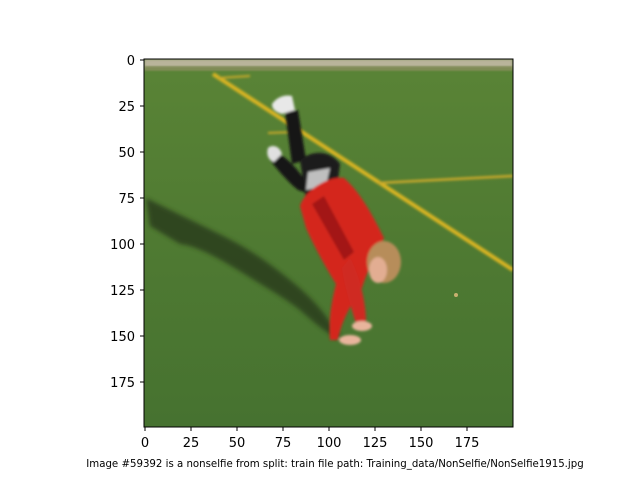  What do you see at coordinates (328, 68) in the screenshot?
I see `far-field-edge` at bounding box center [328, 68].